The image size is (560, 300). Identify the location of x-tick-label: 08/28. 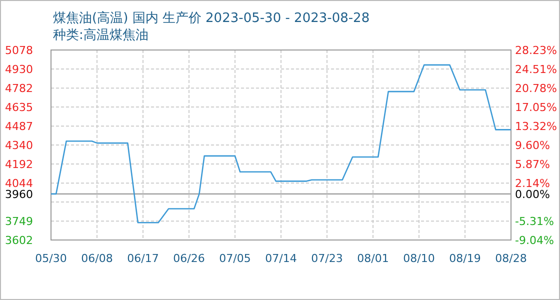
(511, 258).